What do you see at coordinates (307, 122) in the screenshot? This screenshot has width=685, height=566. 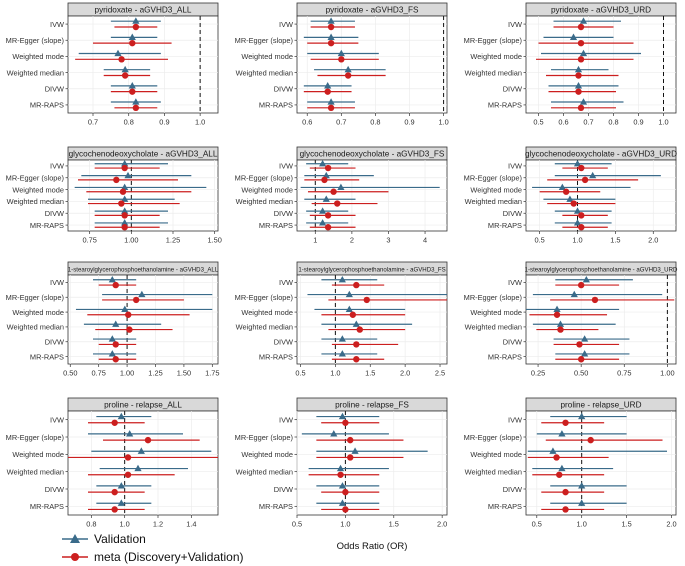 I see `x-tick-label: 0.6` at bounding box center [307, 122].